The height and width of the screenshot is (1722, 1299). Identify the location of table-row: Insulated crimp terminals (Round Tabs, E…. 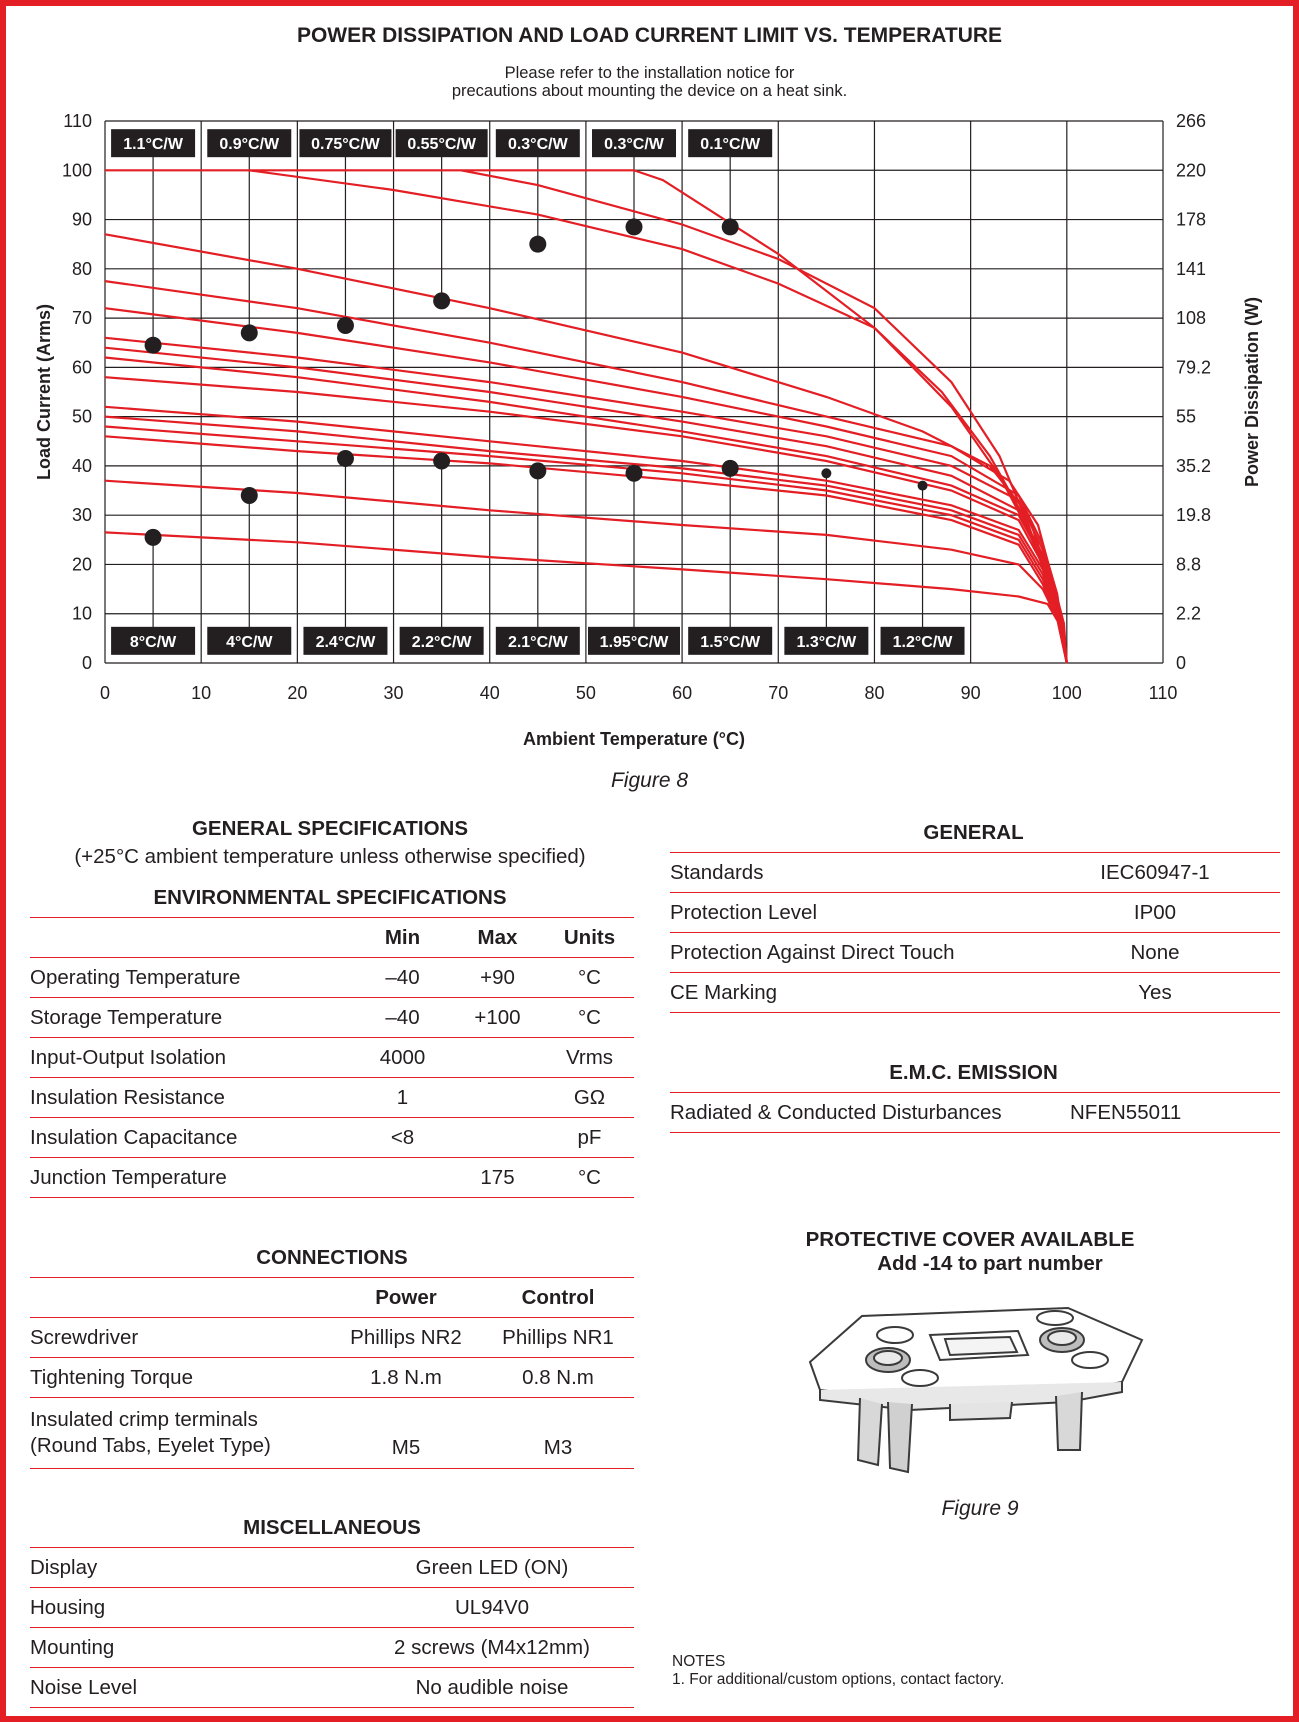
(332, 1433).